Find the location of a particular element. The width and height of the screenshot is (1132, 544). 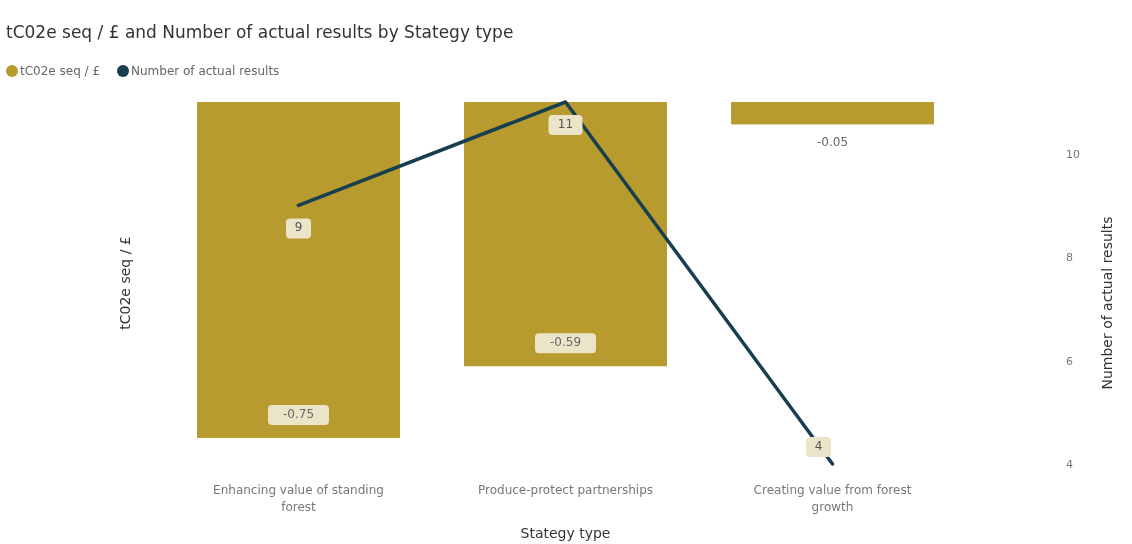

x-tick-label: Produce-protect partnerships is located at coordinates (565, 490).